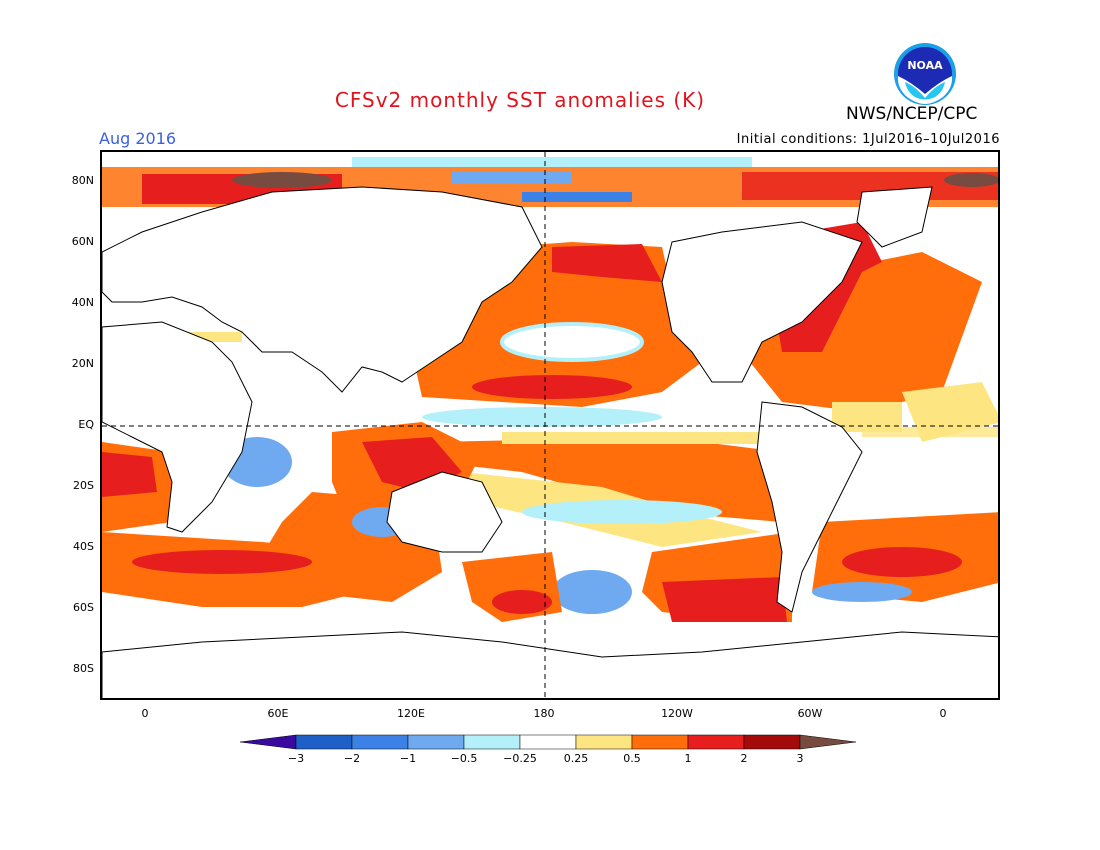  I want to click on colorbar-arrow-high, so click(828, 742).